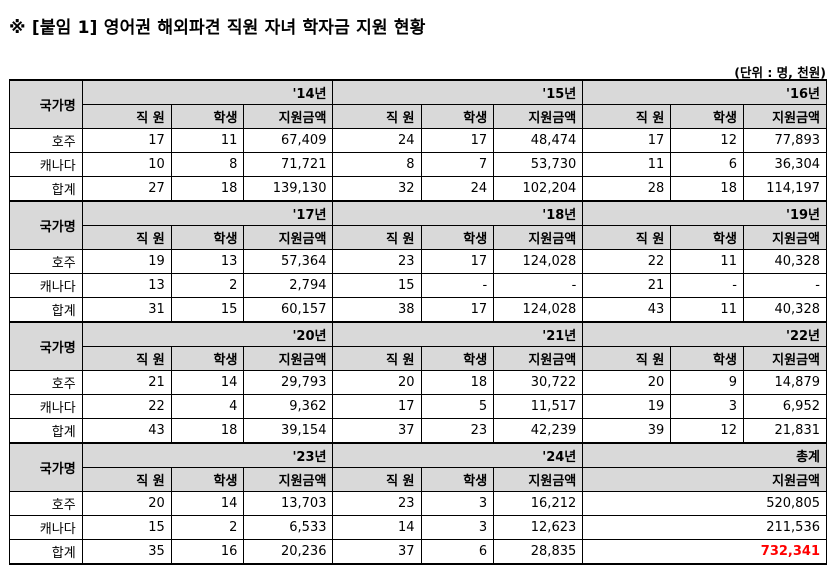  I want to click on column-header-row: 직 원 학생 지원금액 직 원 학생 지원금액 지원금액, so click(418, 479).